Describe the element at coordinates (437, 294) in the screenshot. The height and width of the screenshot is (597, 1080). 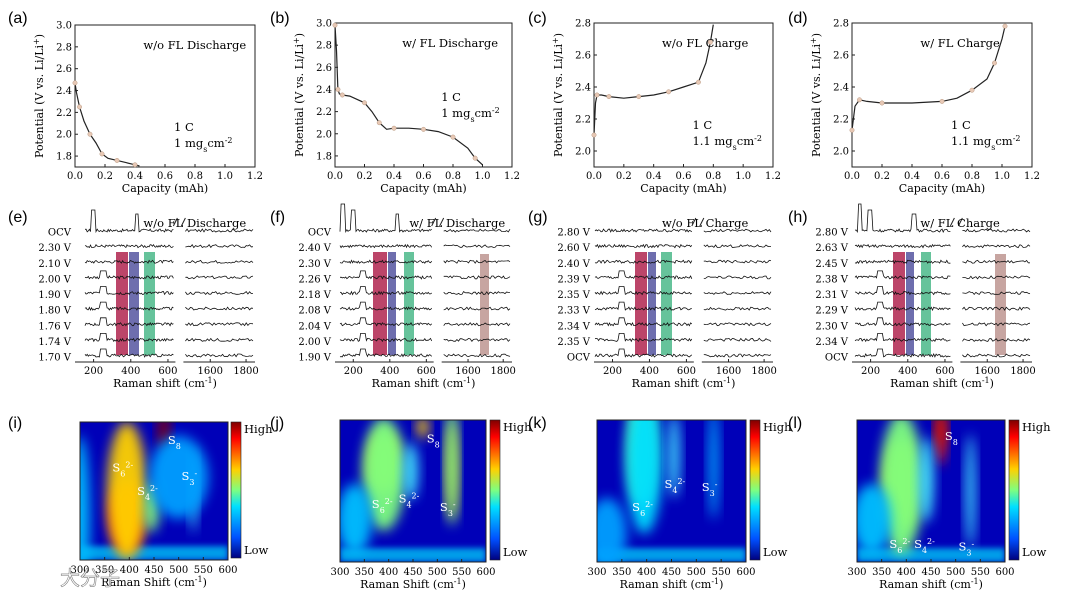
I see `axis-break-gap` at that location.